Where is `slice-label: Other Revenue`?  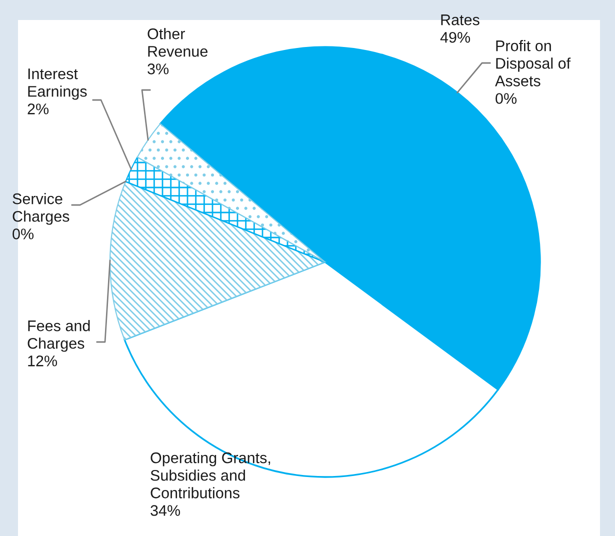 slice-label: Other Revenue is located at coordinates (178, 42).